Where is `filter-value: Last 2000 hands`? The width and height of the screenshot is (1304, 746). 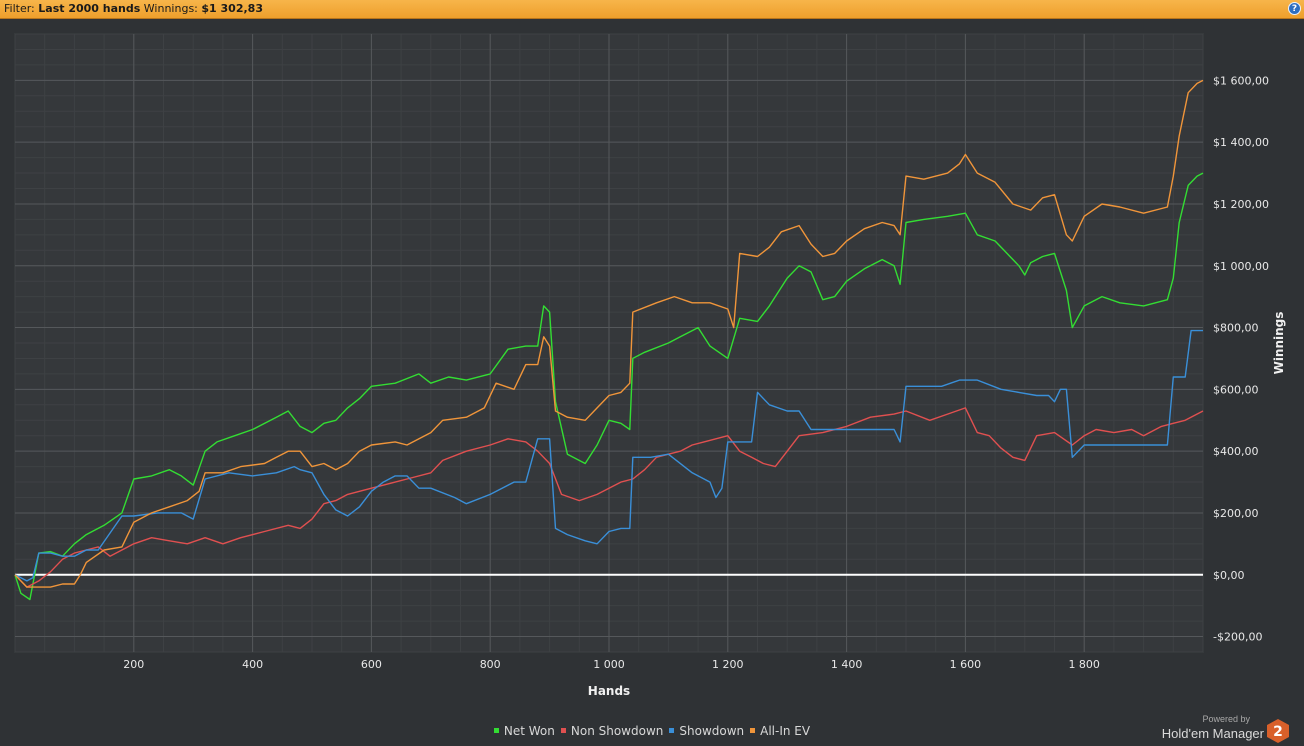 filter-value: Last 2000 hands is located at coordinates (89, 8).